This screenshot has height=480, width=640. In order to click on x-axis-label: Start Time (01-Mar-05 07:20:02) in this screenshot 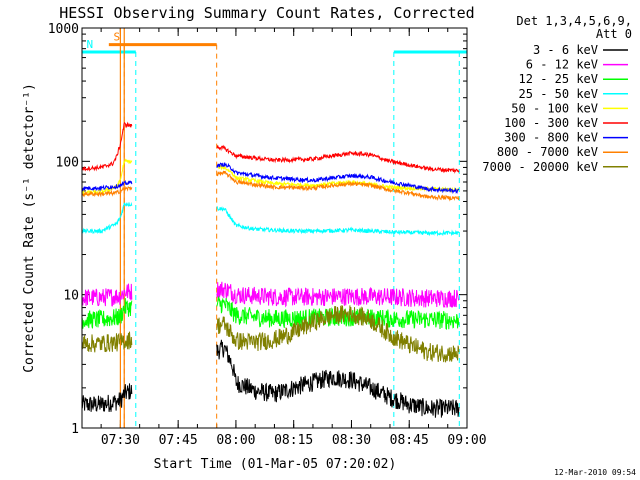, I will do `click(275, 464)`.